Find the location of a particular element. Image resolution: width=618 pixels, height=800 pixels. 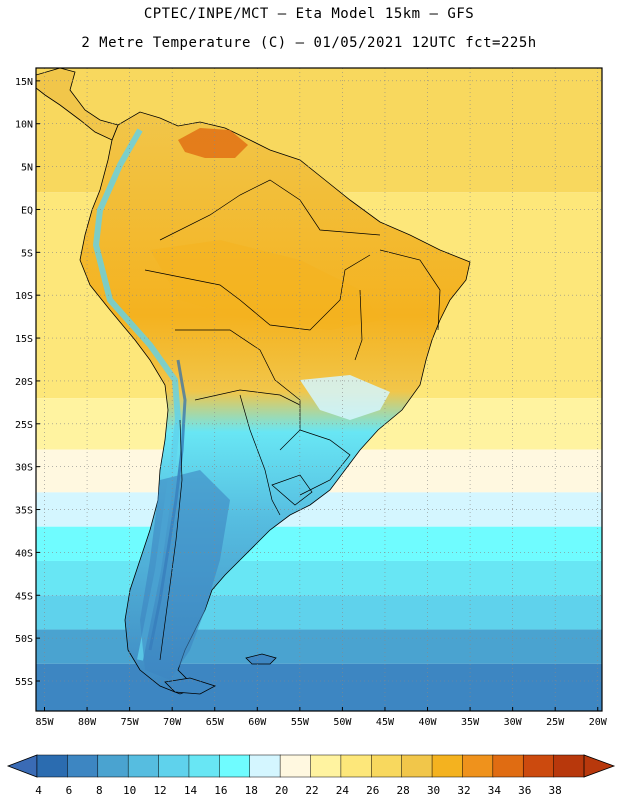

lat-label-50s: 50S is located at coordinates (24, 639).